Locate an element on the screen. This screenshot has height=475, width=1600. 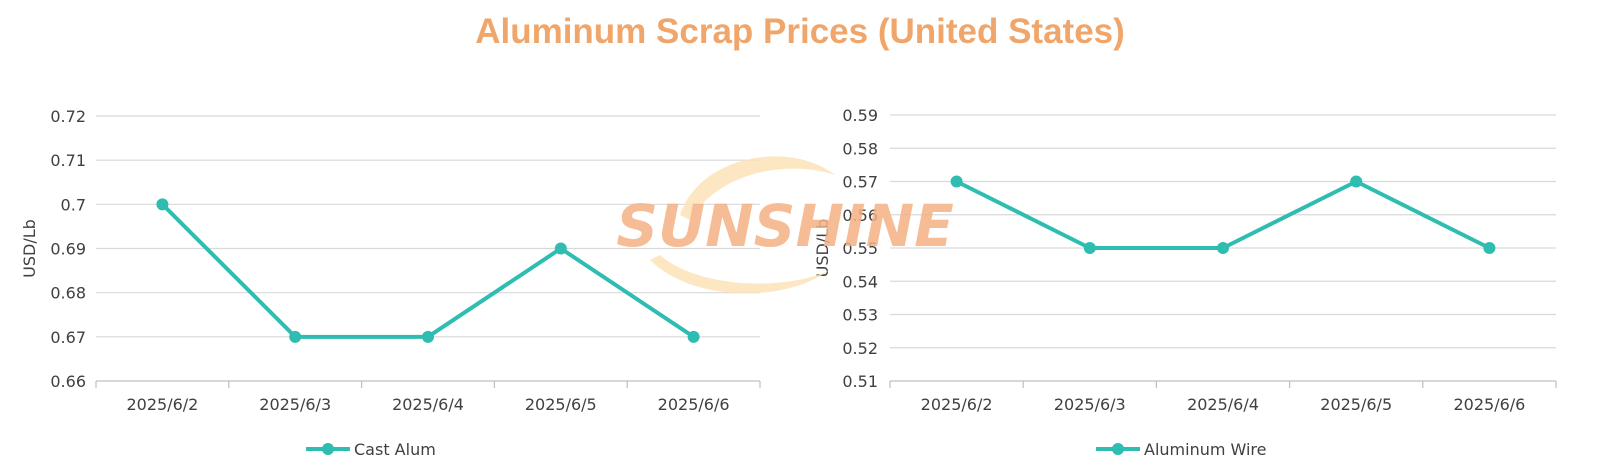
y-tick-label: 0.7 is located at coordinates (73, 204).